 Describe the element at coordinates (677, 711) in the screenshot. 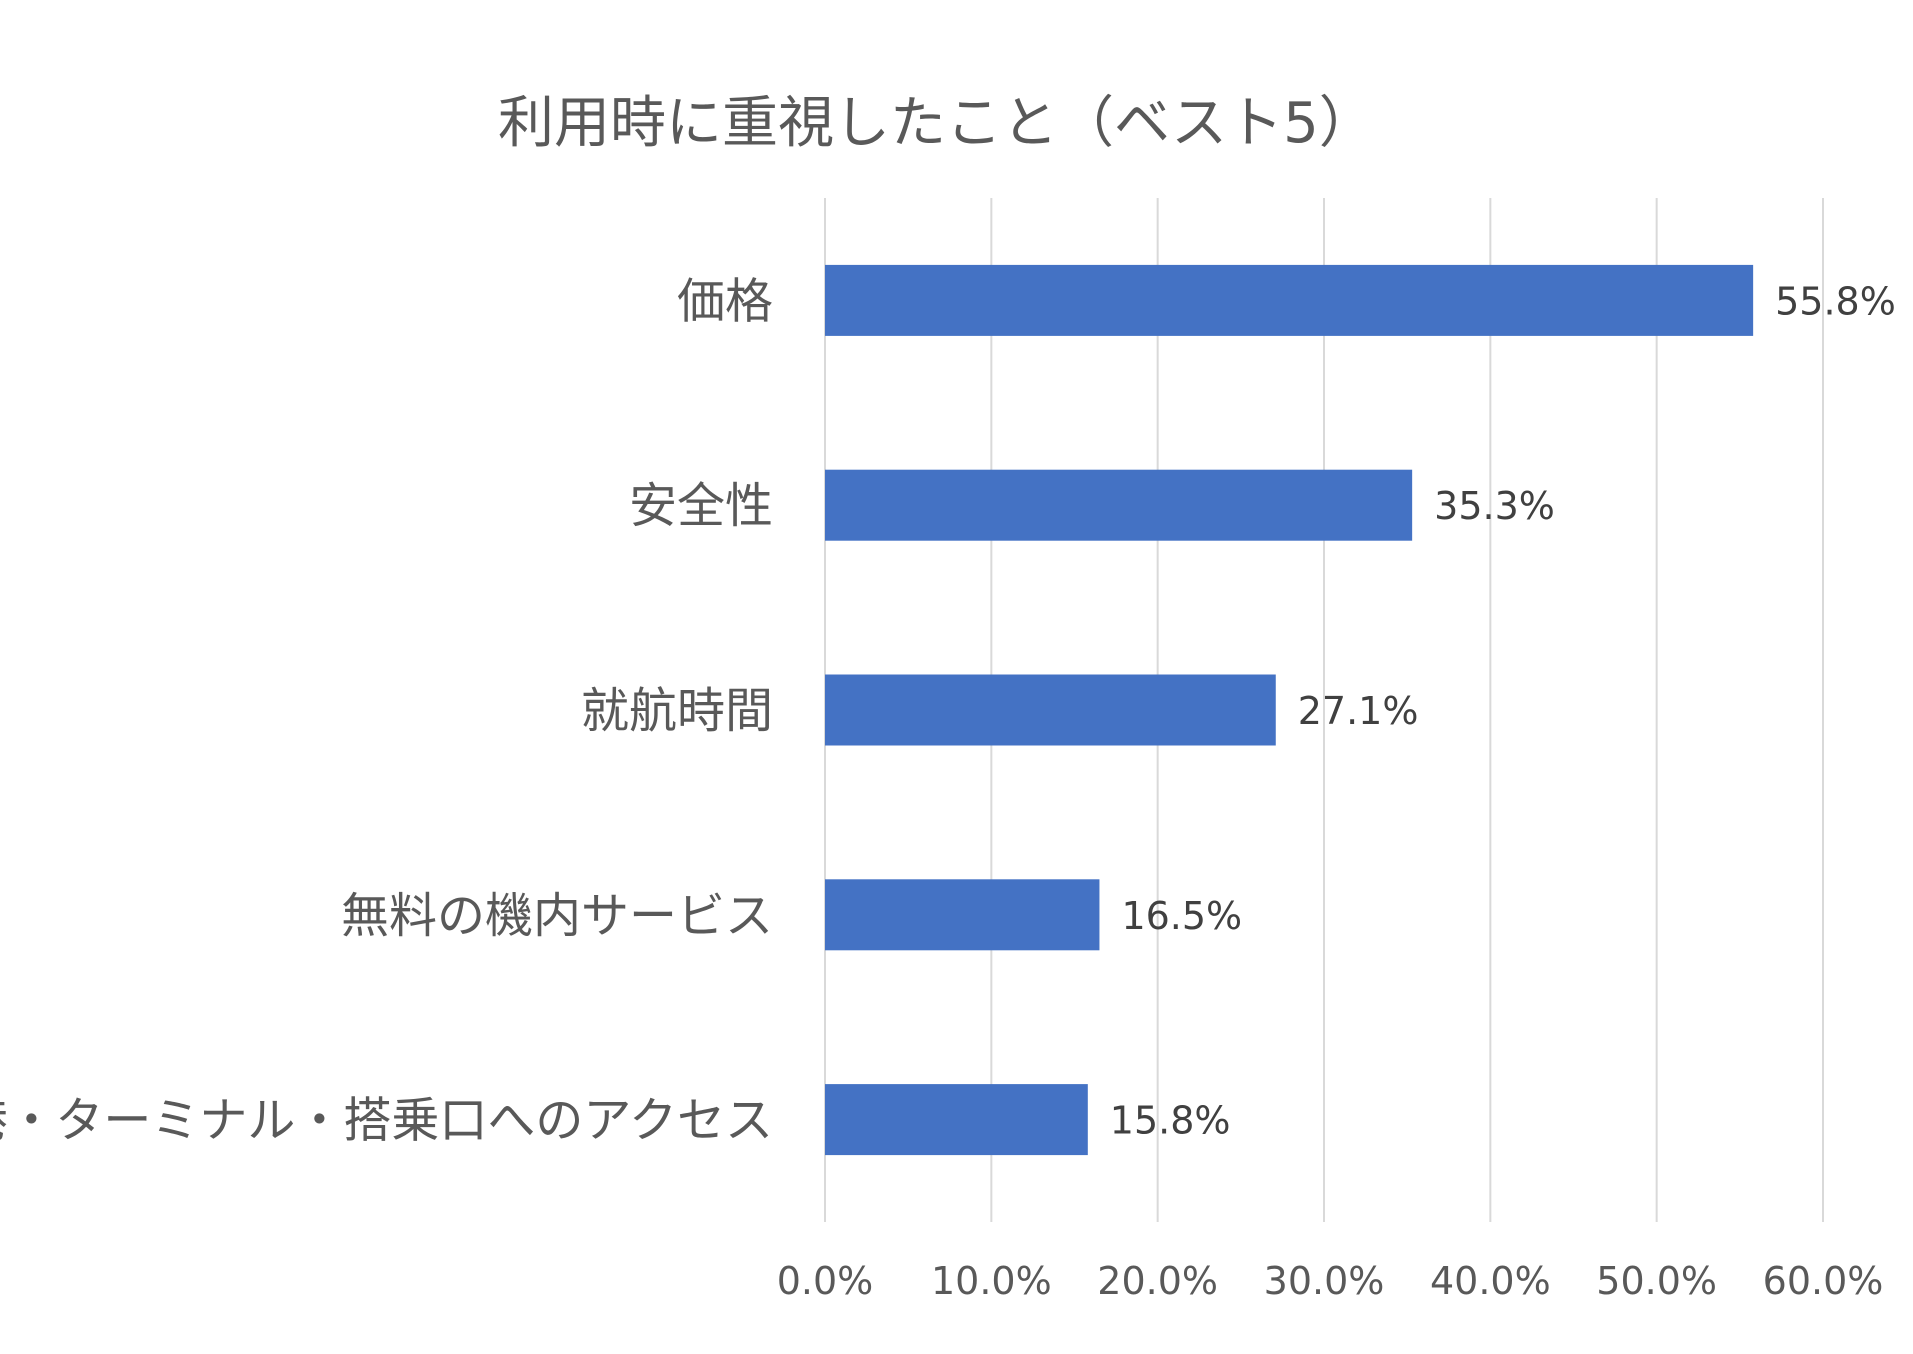

I see `category-label: 就航時間` at that location.